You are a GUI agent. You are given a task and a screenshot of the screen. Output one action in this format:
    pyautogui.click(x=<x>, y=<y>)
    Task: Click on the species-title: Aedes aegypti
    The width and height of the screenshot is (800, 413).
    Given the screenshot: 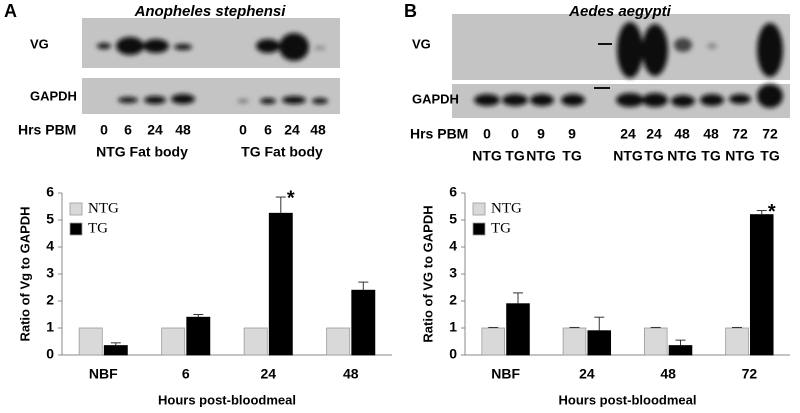 What is the action you would take?
    pyautogui.click(x=620, y=11)
    